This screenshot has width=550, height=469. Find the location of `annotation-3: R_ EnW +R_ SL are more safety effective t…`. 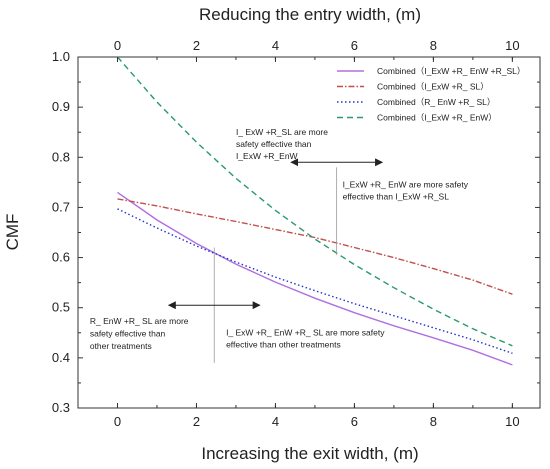

annotation-3: R_ EnW +R_ SL are more safety effective t… is located at coordinates (139, 333).